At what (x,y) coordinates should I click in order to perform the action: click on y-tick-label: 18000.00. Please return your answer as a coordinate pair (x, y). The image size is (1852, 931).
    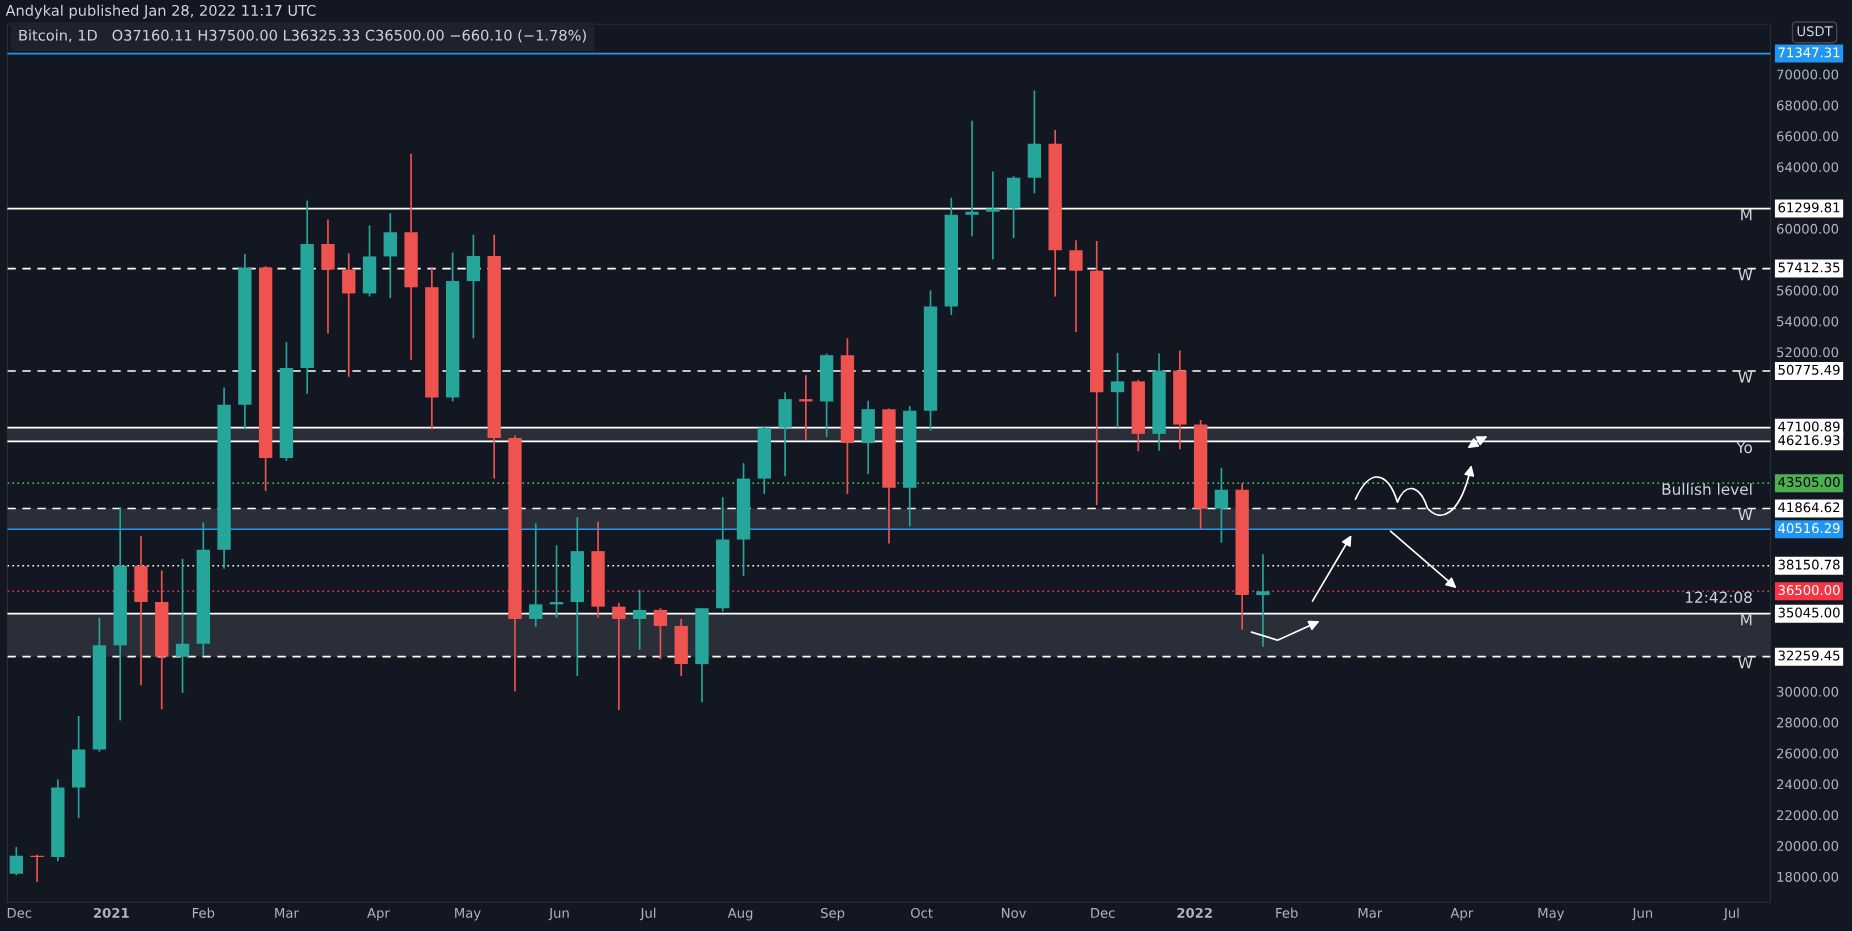
    Looking at the image, I should click on (1808, 876).